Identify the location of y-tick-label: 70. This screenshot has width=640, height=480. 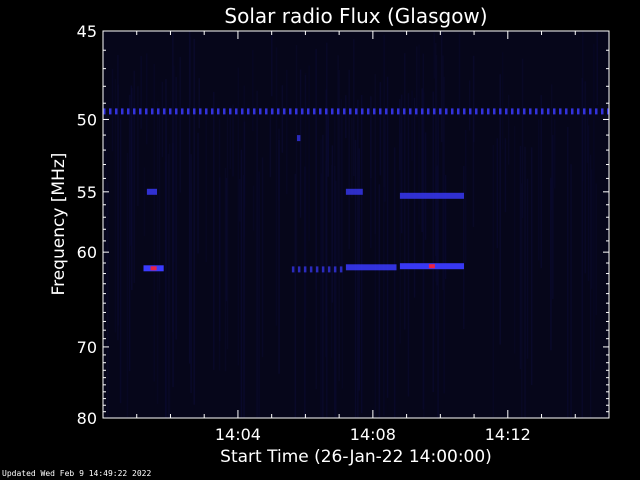
(87, 347).